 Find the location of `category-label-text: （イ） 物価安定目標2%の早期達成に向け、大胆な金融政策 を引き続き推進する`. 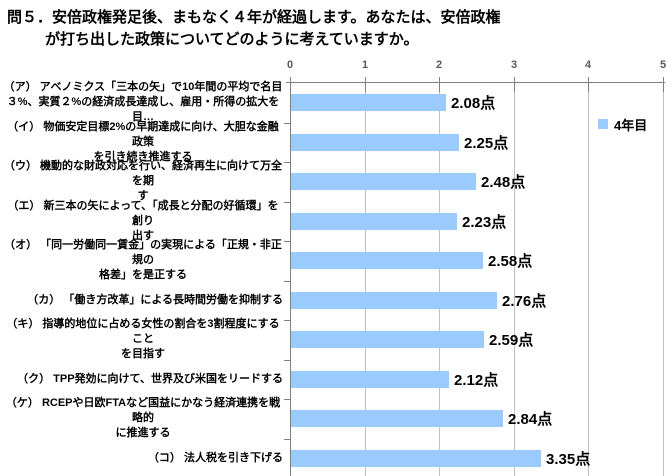

category-label-text: （イ） 物価安定目標2%の早期達成に向け、大胆な金融政策 を引き続き推進する is located at coordinates (143, 141).